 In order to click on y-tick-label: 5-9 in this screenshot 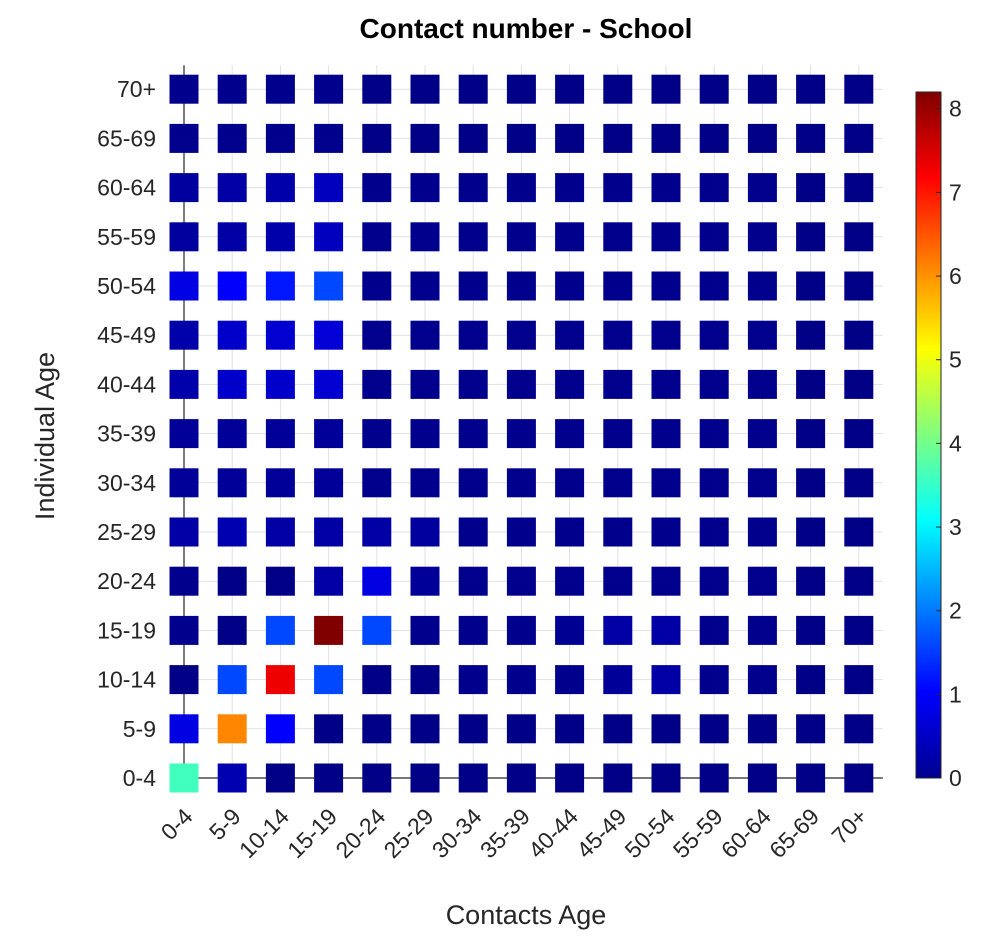, I will do `click(139, 729)`.